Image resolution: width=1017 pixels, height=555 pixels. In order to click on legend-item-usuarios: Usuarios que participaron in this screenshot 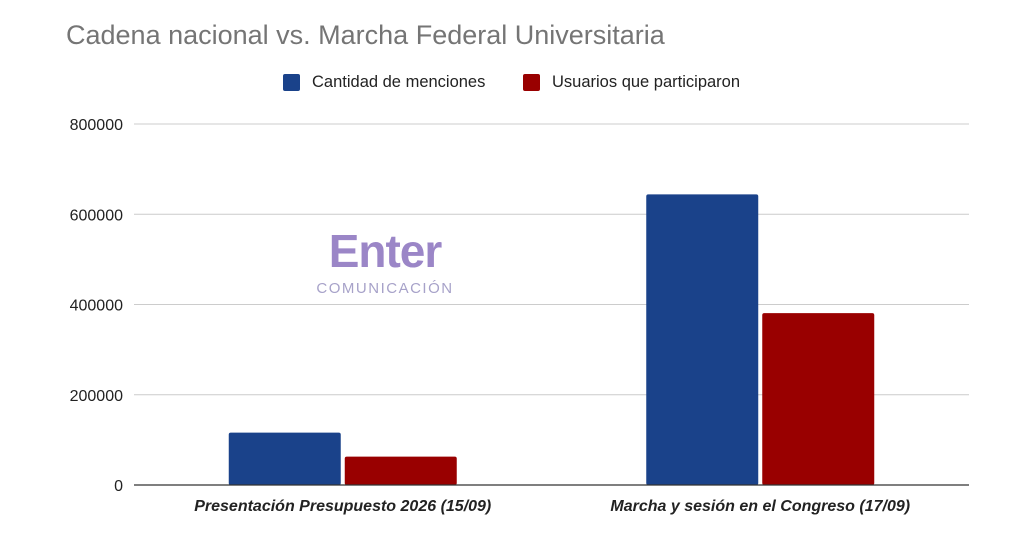, I will do `click(631, 82)`.